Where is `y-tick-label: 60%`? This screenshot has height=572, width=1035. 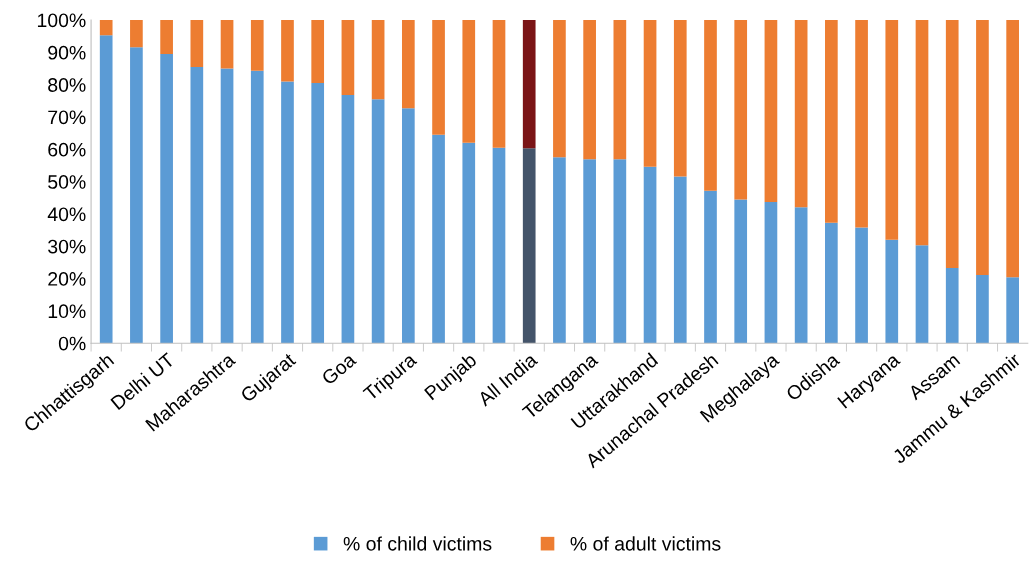
y-tick-label: 60% is located at coordinates (67, 149).